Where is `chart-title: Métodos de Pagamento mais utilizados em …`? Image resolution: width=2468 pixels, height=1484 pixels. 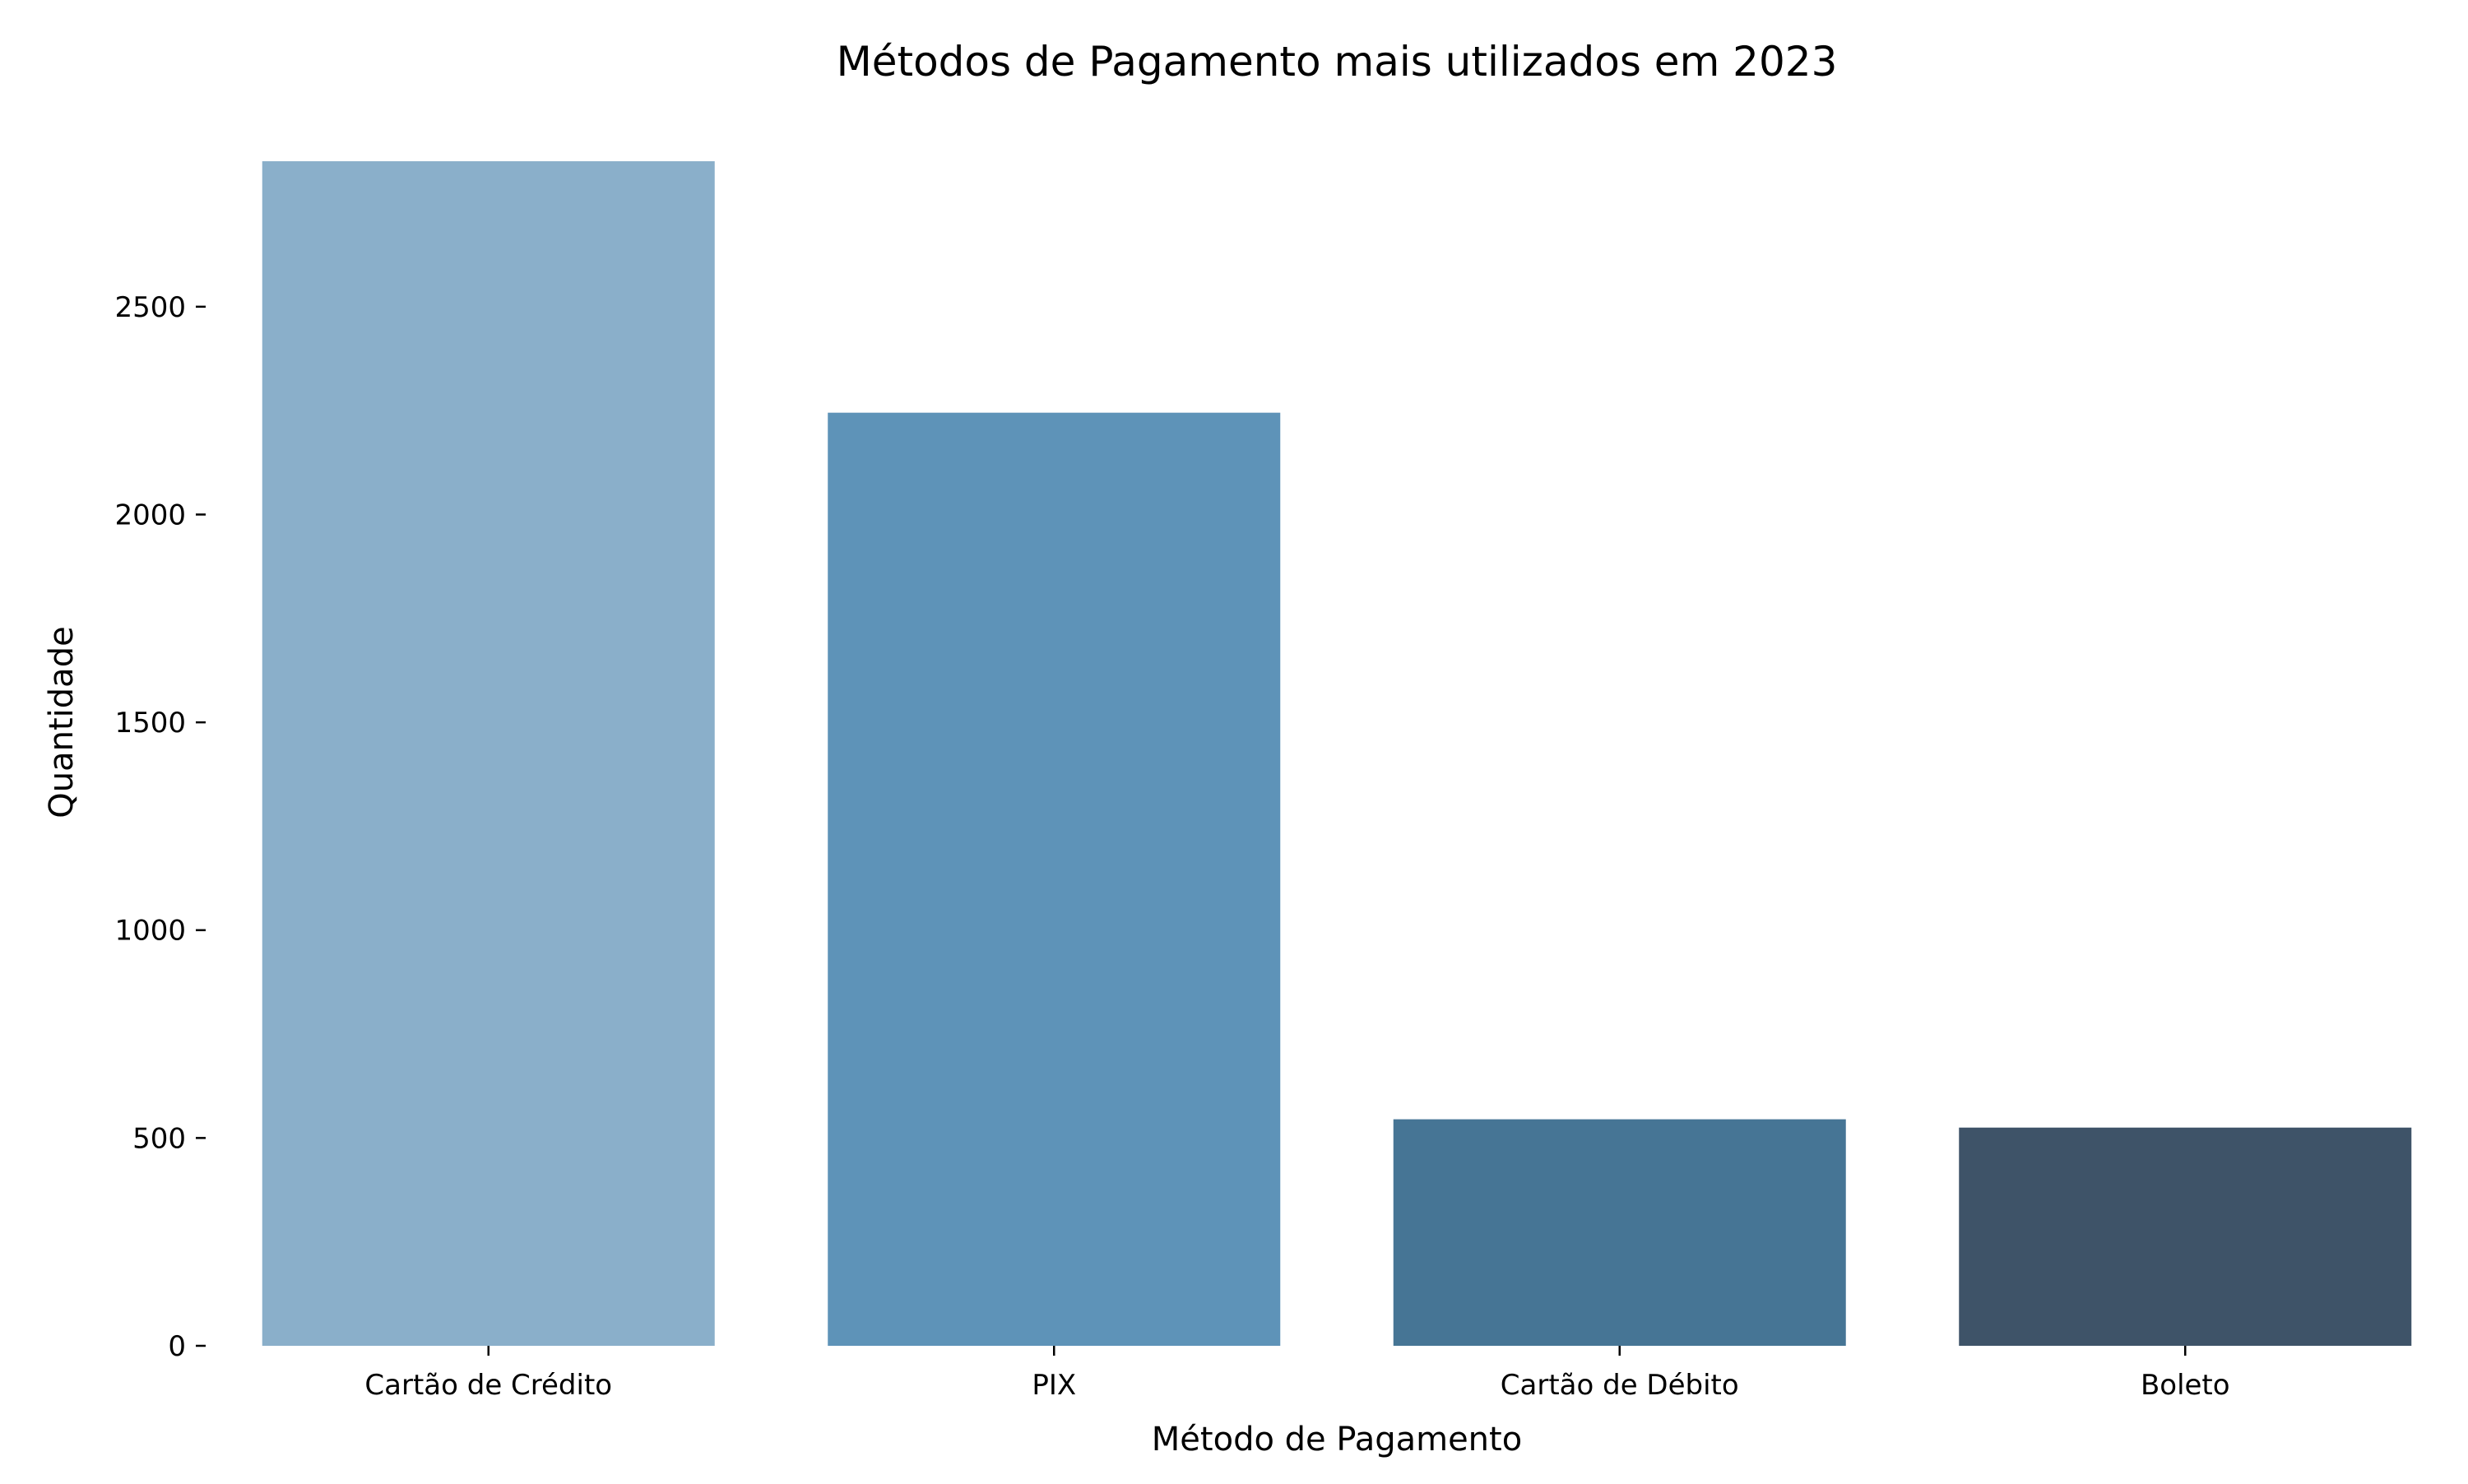
chart-title: Métodos de Pagamento mais utilizados em … is located at coordinates (1337, 62).